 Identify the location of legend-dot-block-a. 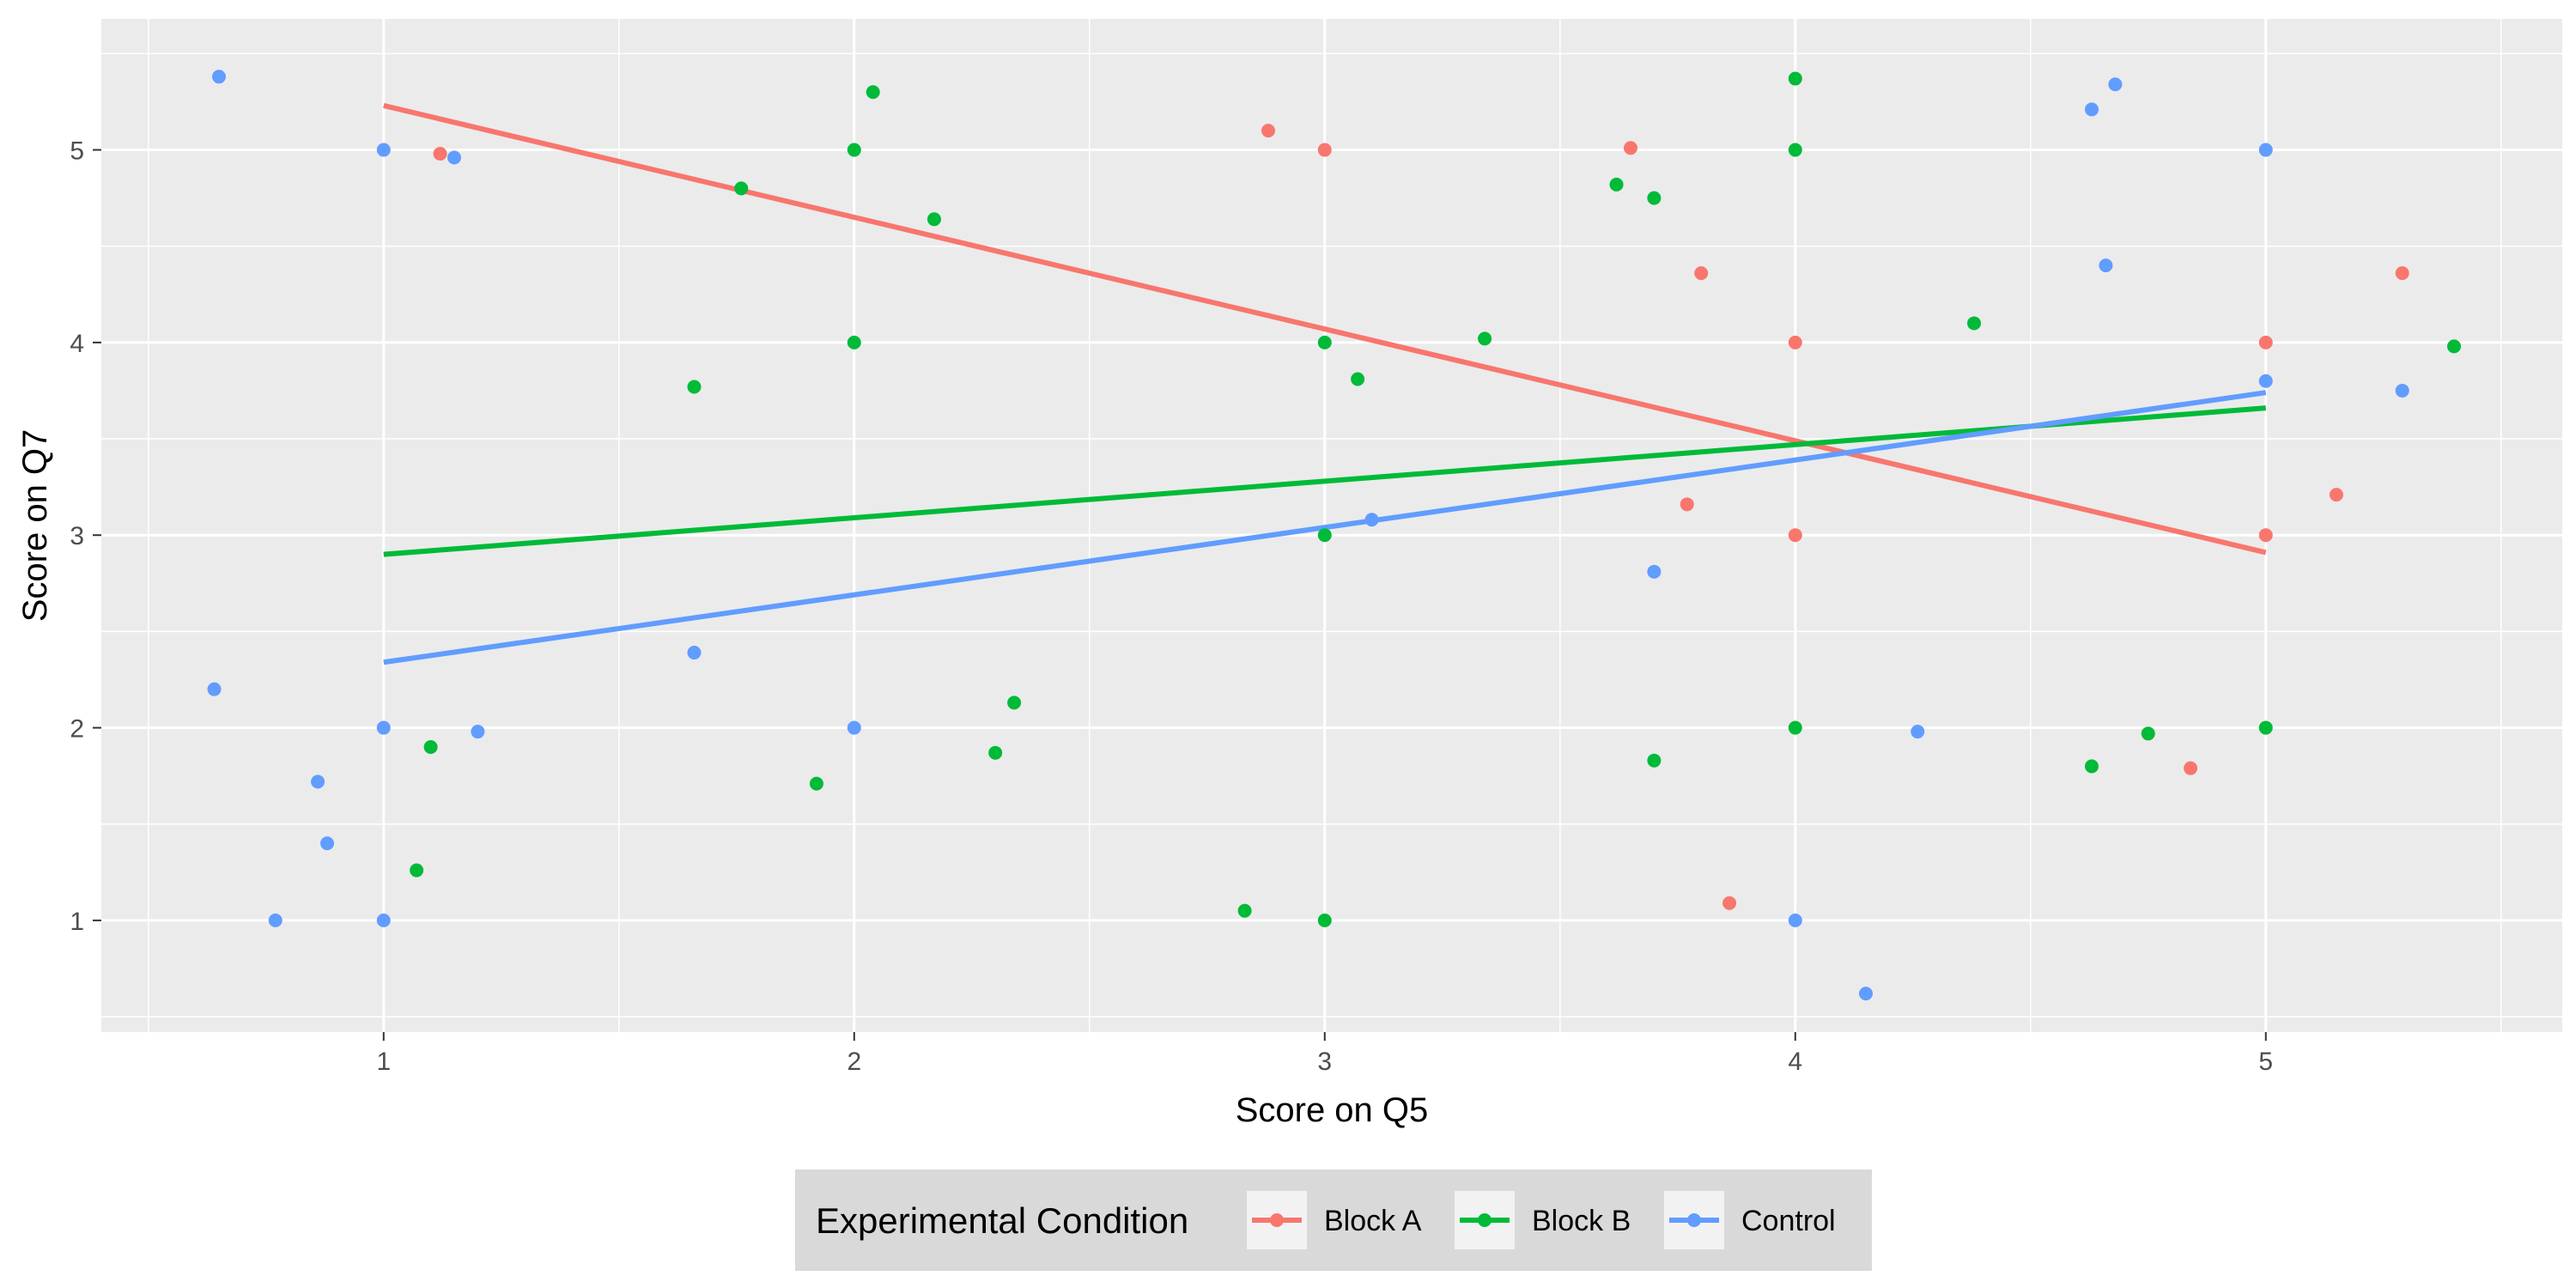
(1277, 1220).